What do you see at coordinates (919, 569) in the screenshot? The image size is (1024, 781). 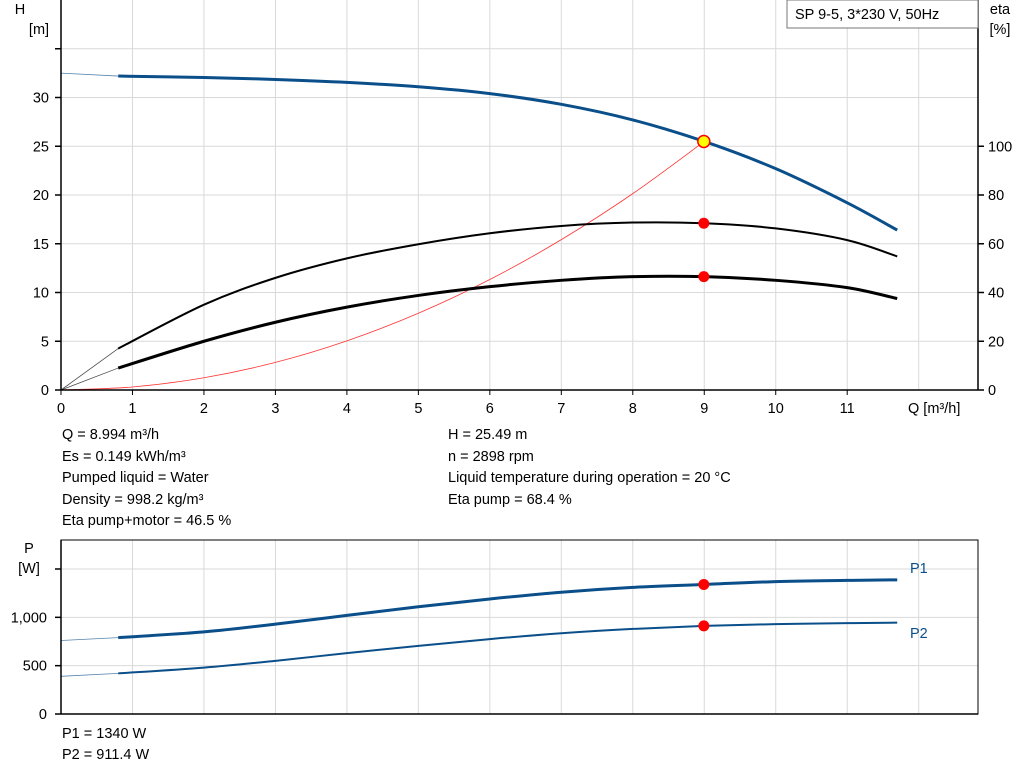 I see `p1-series-label: P1` at bounding box center [919, 569].